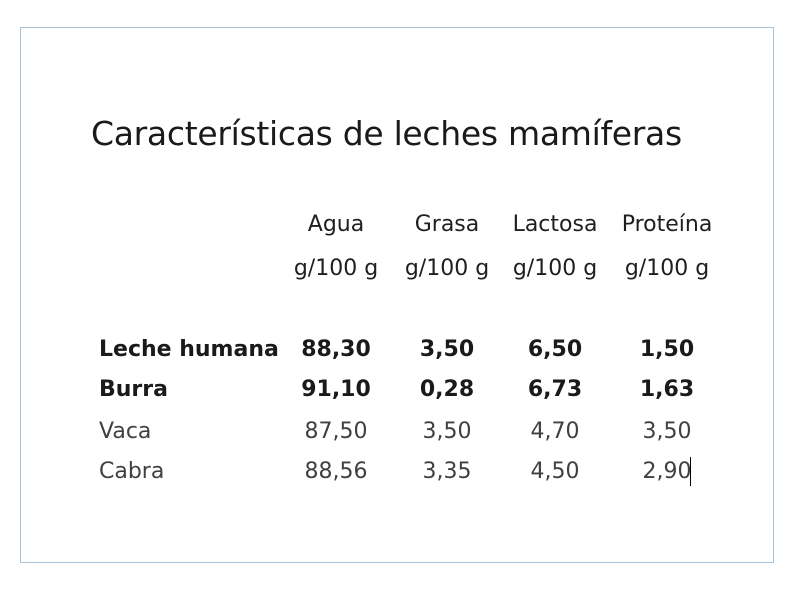 The image size is (800, 591). I want to click on table-cell: 4,70, so click(555, 431).